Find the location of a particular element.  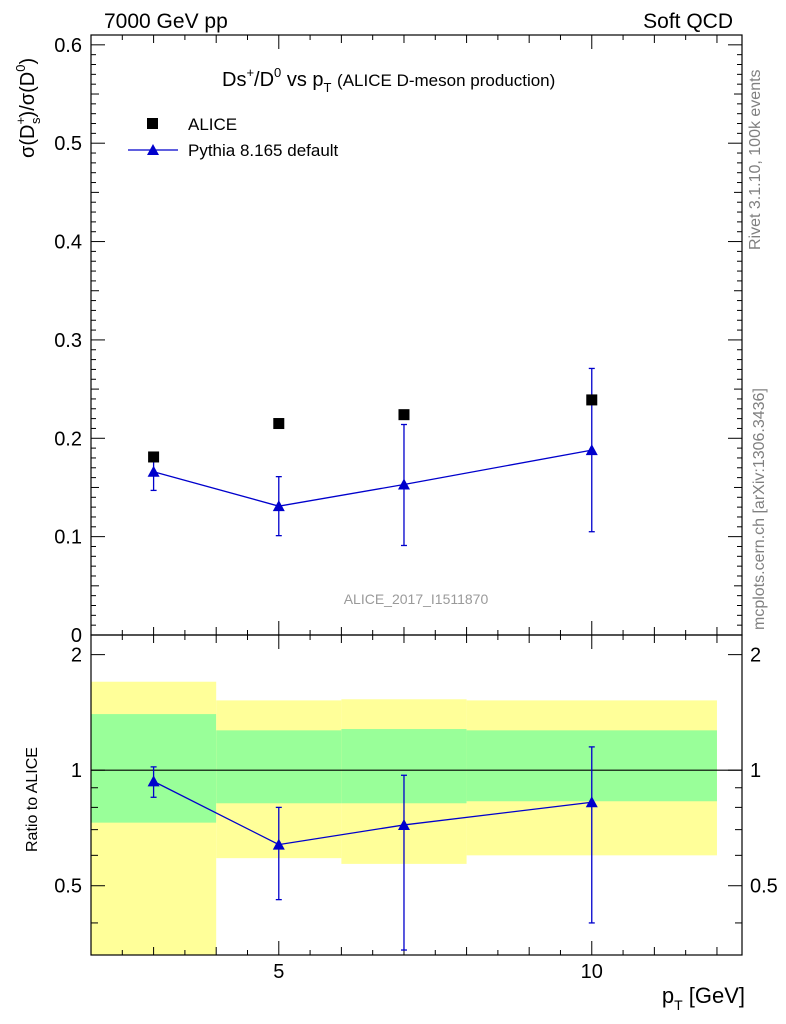

ratio-data-marks is located at coordinates (372, 848).